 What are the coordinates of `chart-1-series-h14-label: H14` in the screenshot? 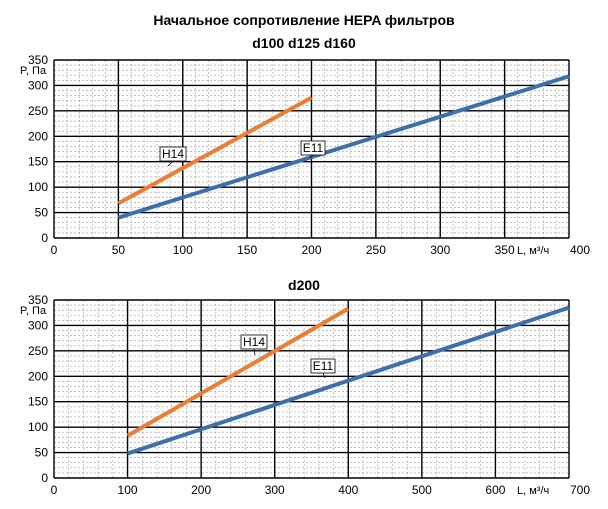 It's located at (173, 154).